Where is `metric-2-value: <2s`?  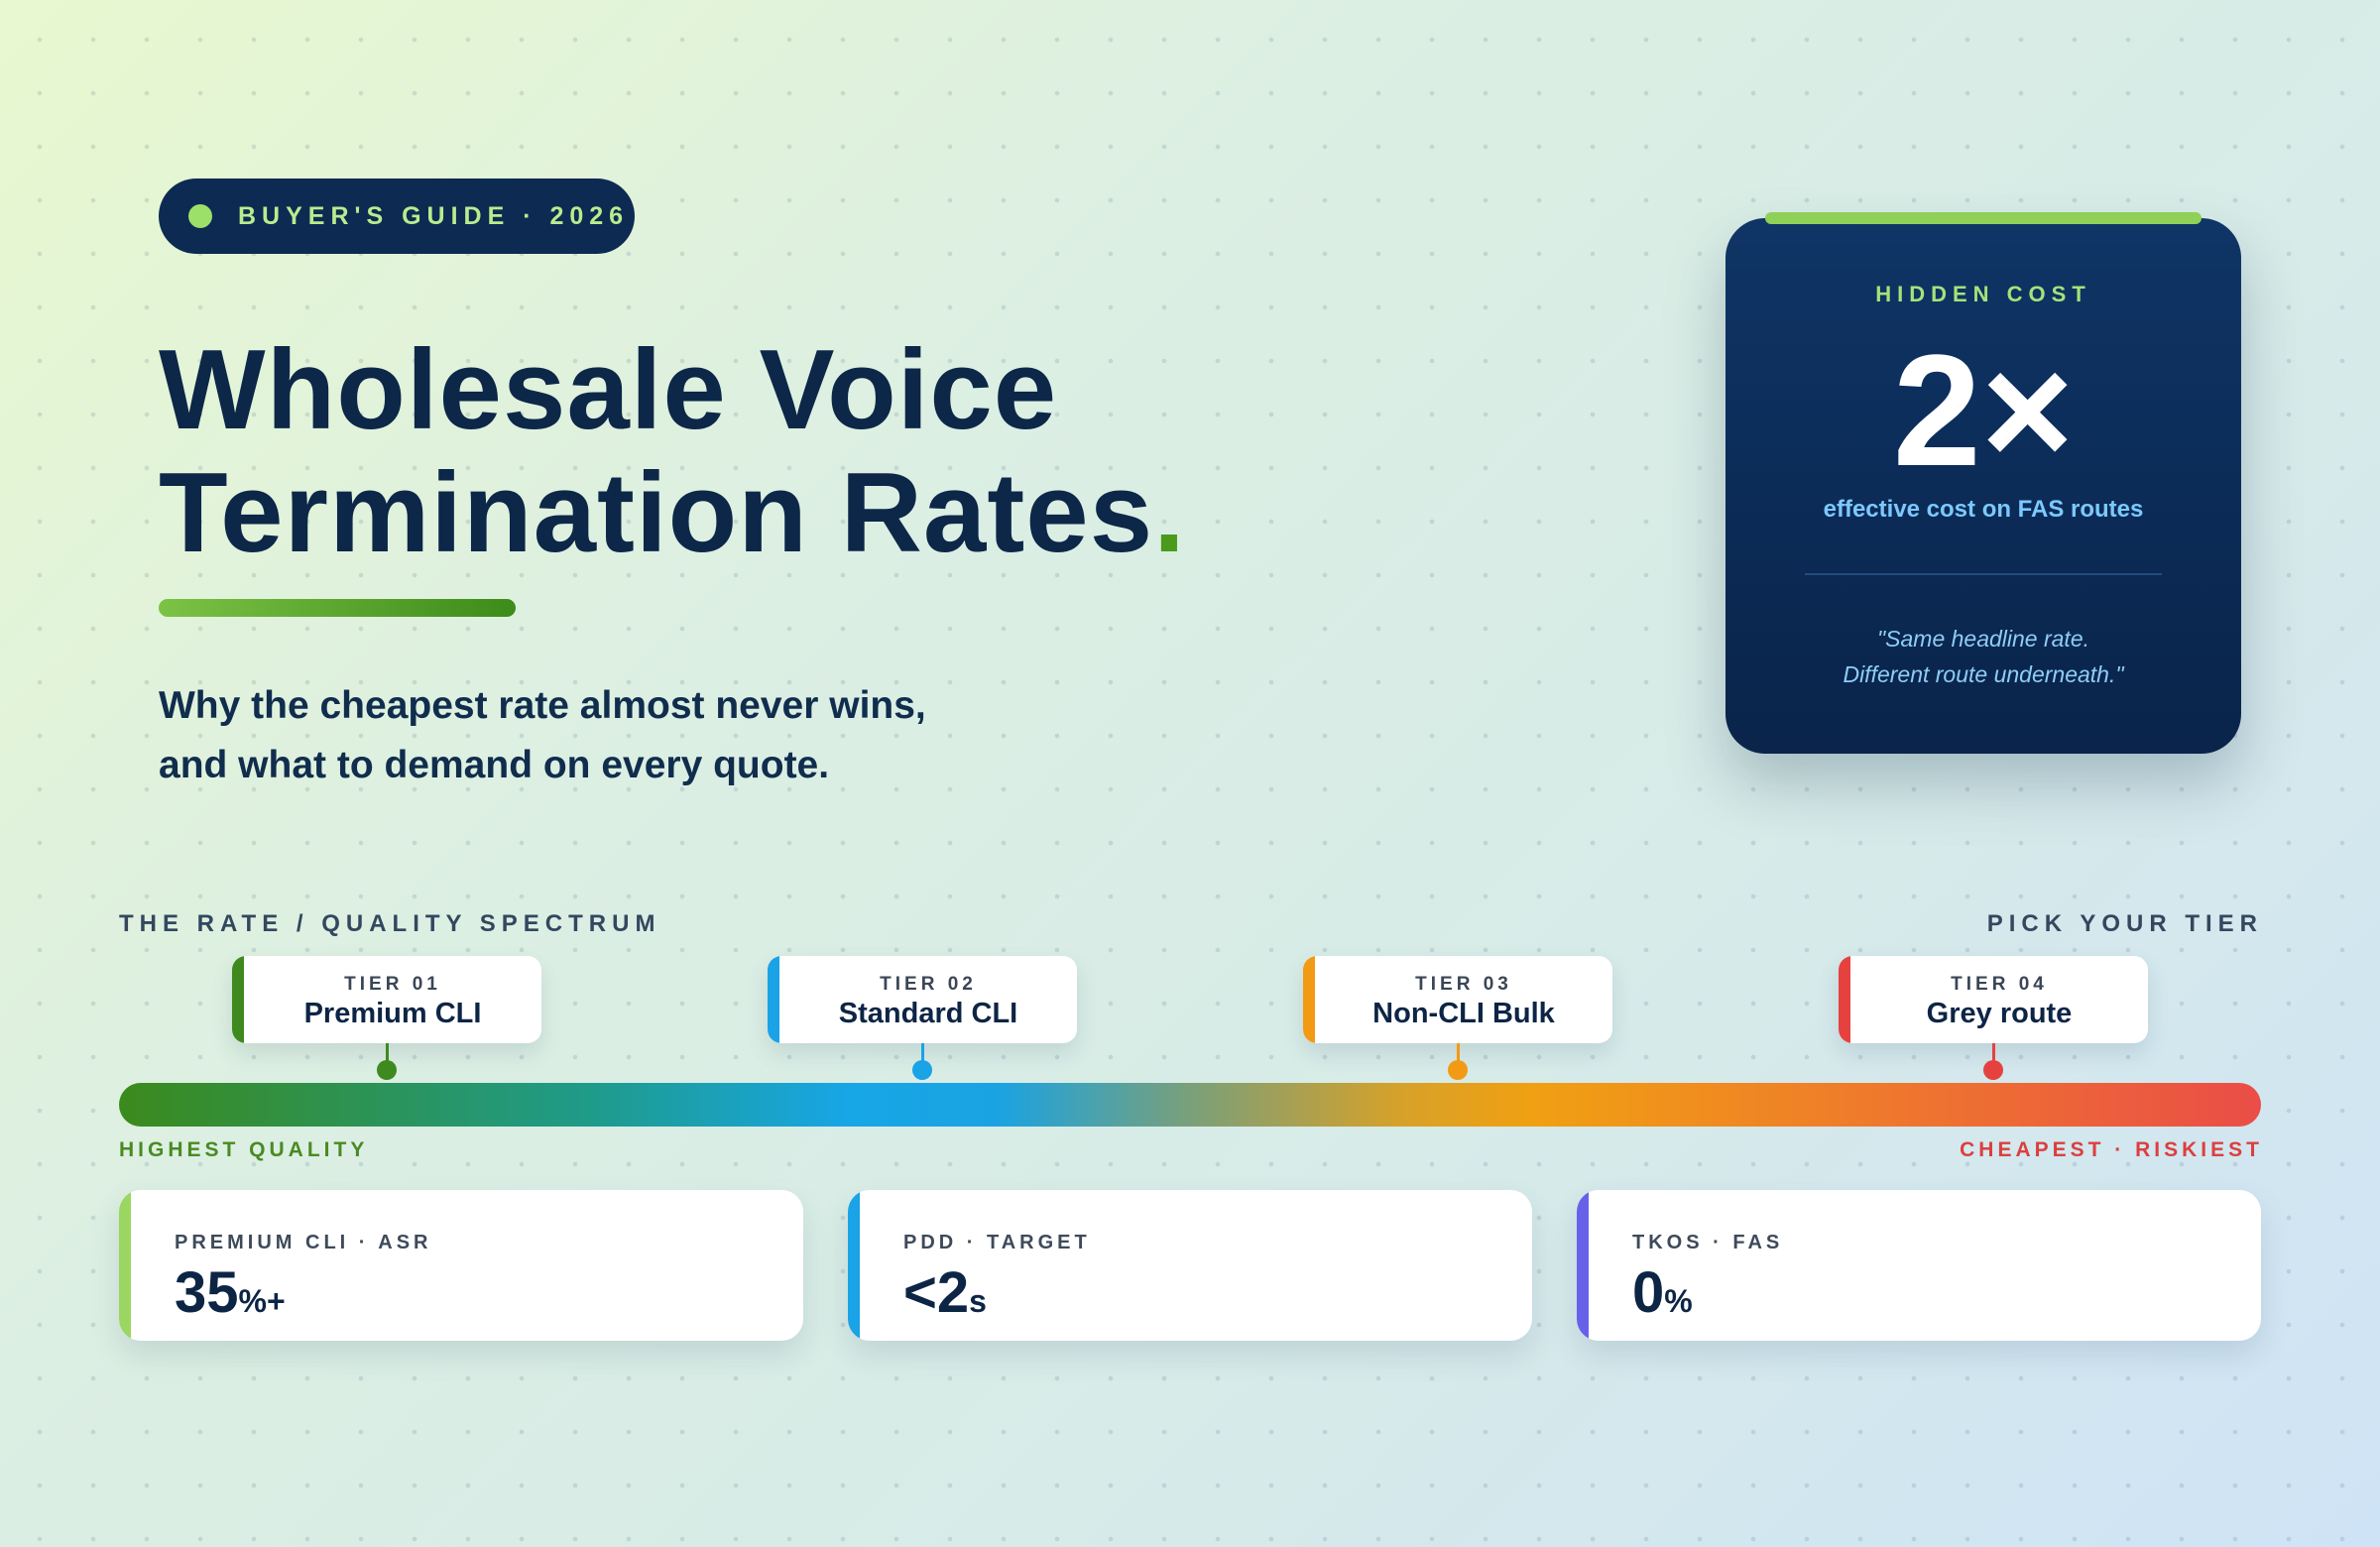
metric-2-value: <2s is located at coordinates (945, 1300).